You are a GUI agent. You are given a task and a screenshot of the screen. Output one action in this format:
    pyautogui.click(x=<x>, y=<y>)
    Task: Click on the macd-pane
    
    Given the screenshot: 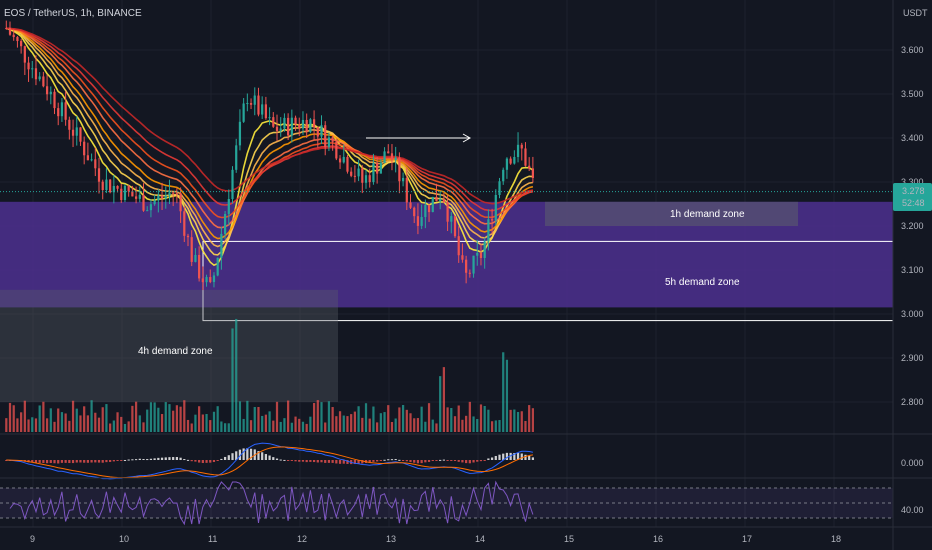 What is the action you would take?
    pyautogui.click(x=269, y=461)
    